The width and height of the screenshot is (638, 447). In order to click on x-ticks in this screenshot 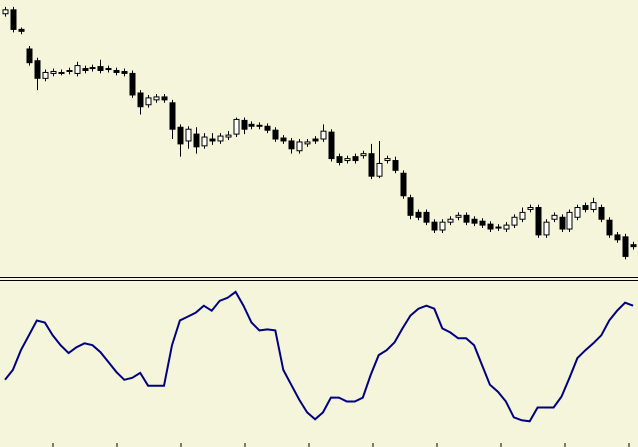, I will do `click(341, 445)`.